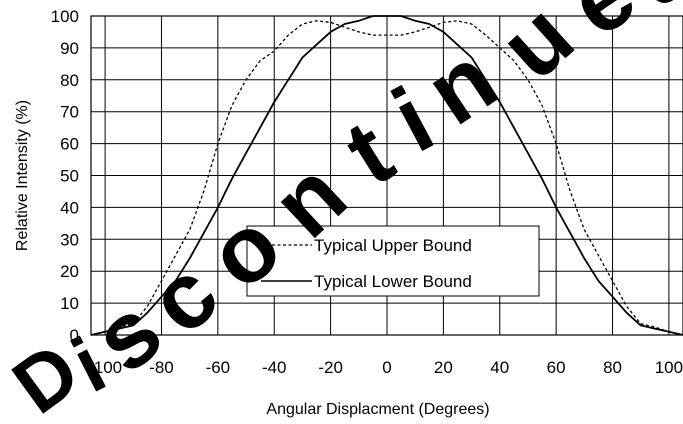  Describe the element at coordinates (69, 239) in the screenshot. I see `y-tick-label: 30` at that location.